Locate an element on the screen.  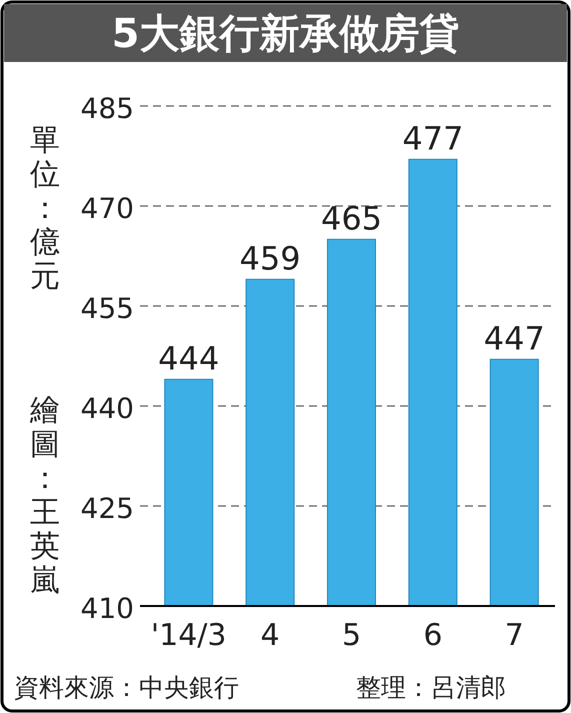
y-tick-label: 440 is located at coordinates (107, 408).